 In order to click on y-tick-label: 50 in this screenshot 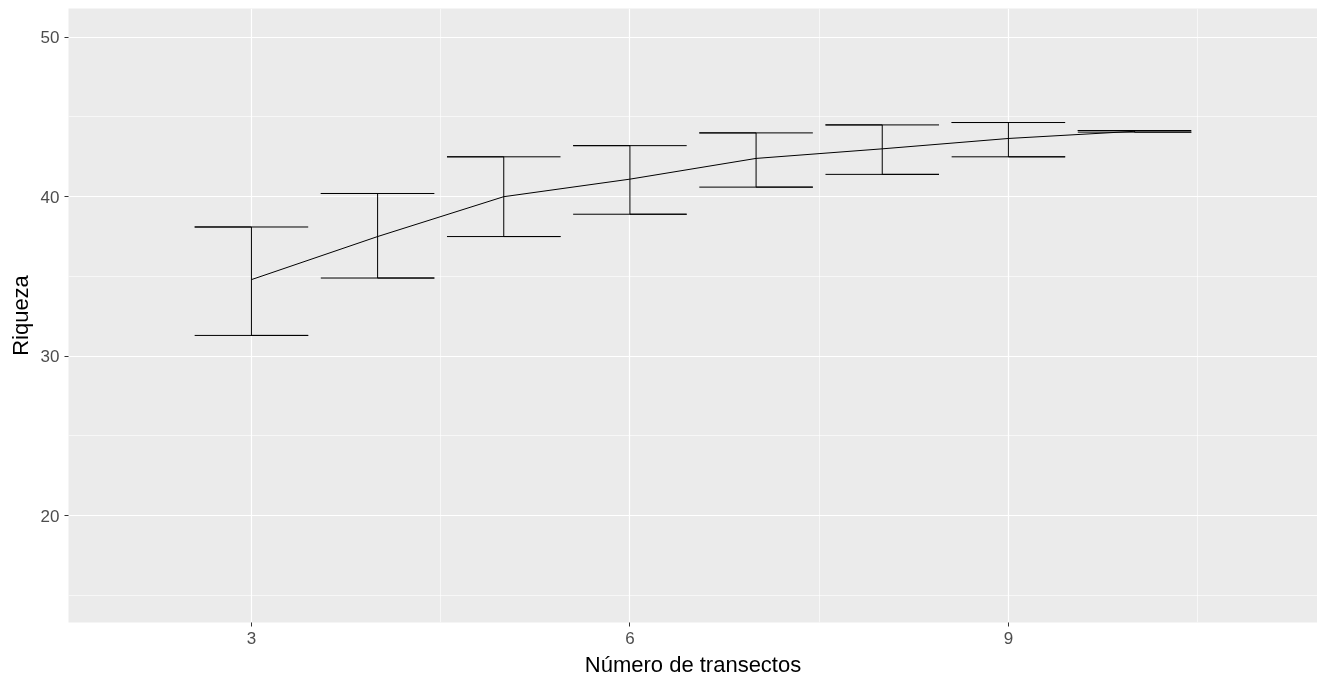, I will do `click(50, 38)`.